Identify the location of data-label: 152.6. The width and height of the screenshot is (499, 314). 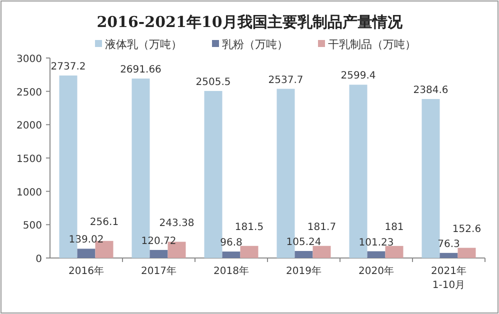
(467, 229).